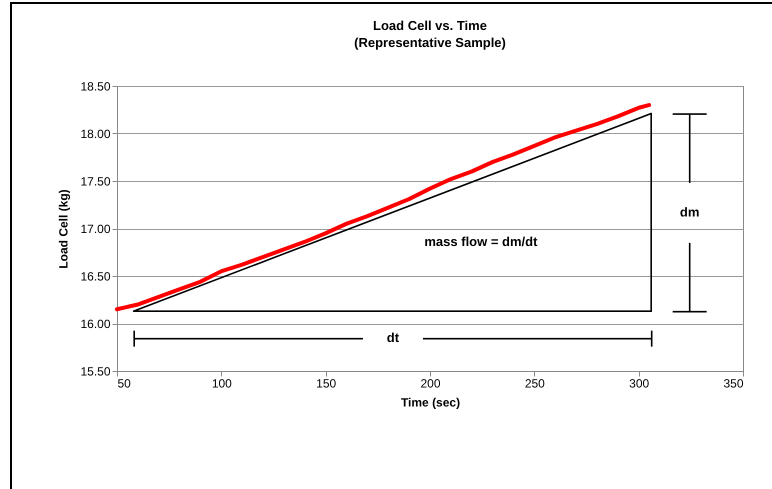  What do you see at coordinates (430, 403) in the screenshot?
I see `x-axis-title: Time (sec)` at bounding box center [430, 403].